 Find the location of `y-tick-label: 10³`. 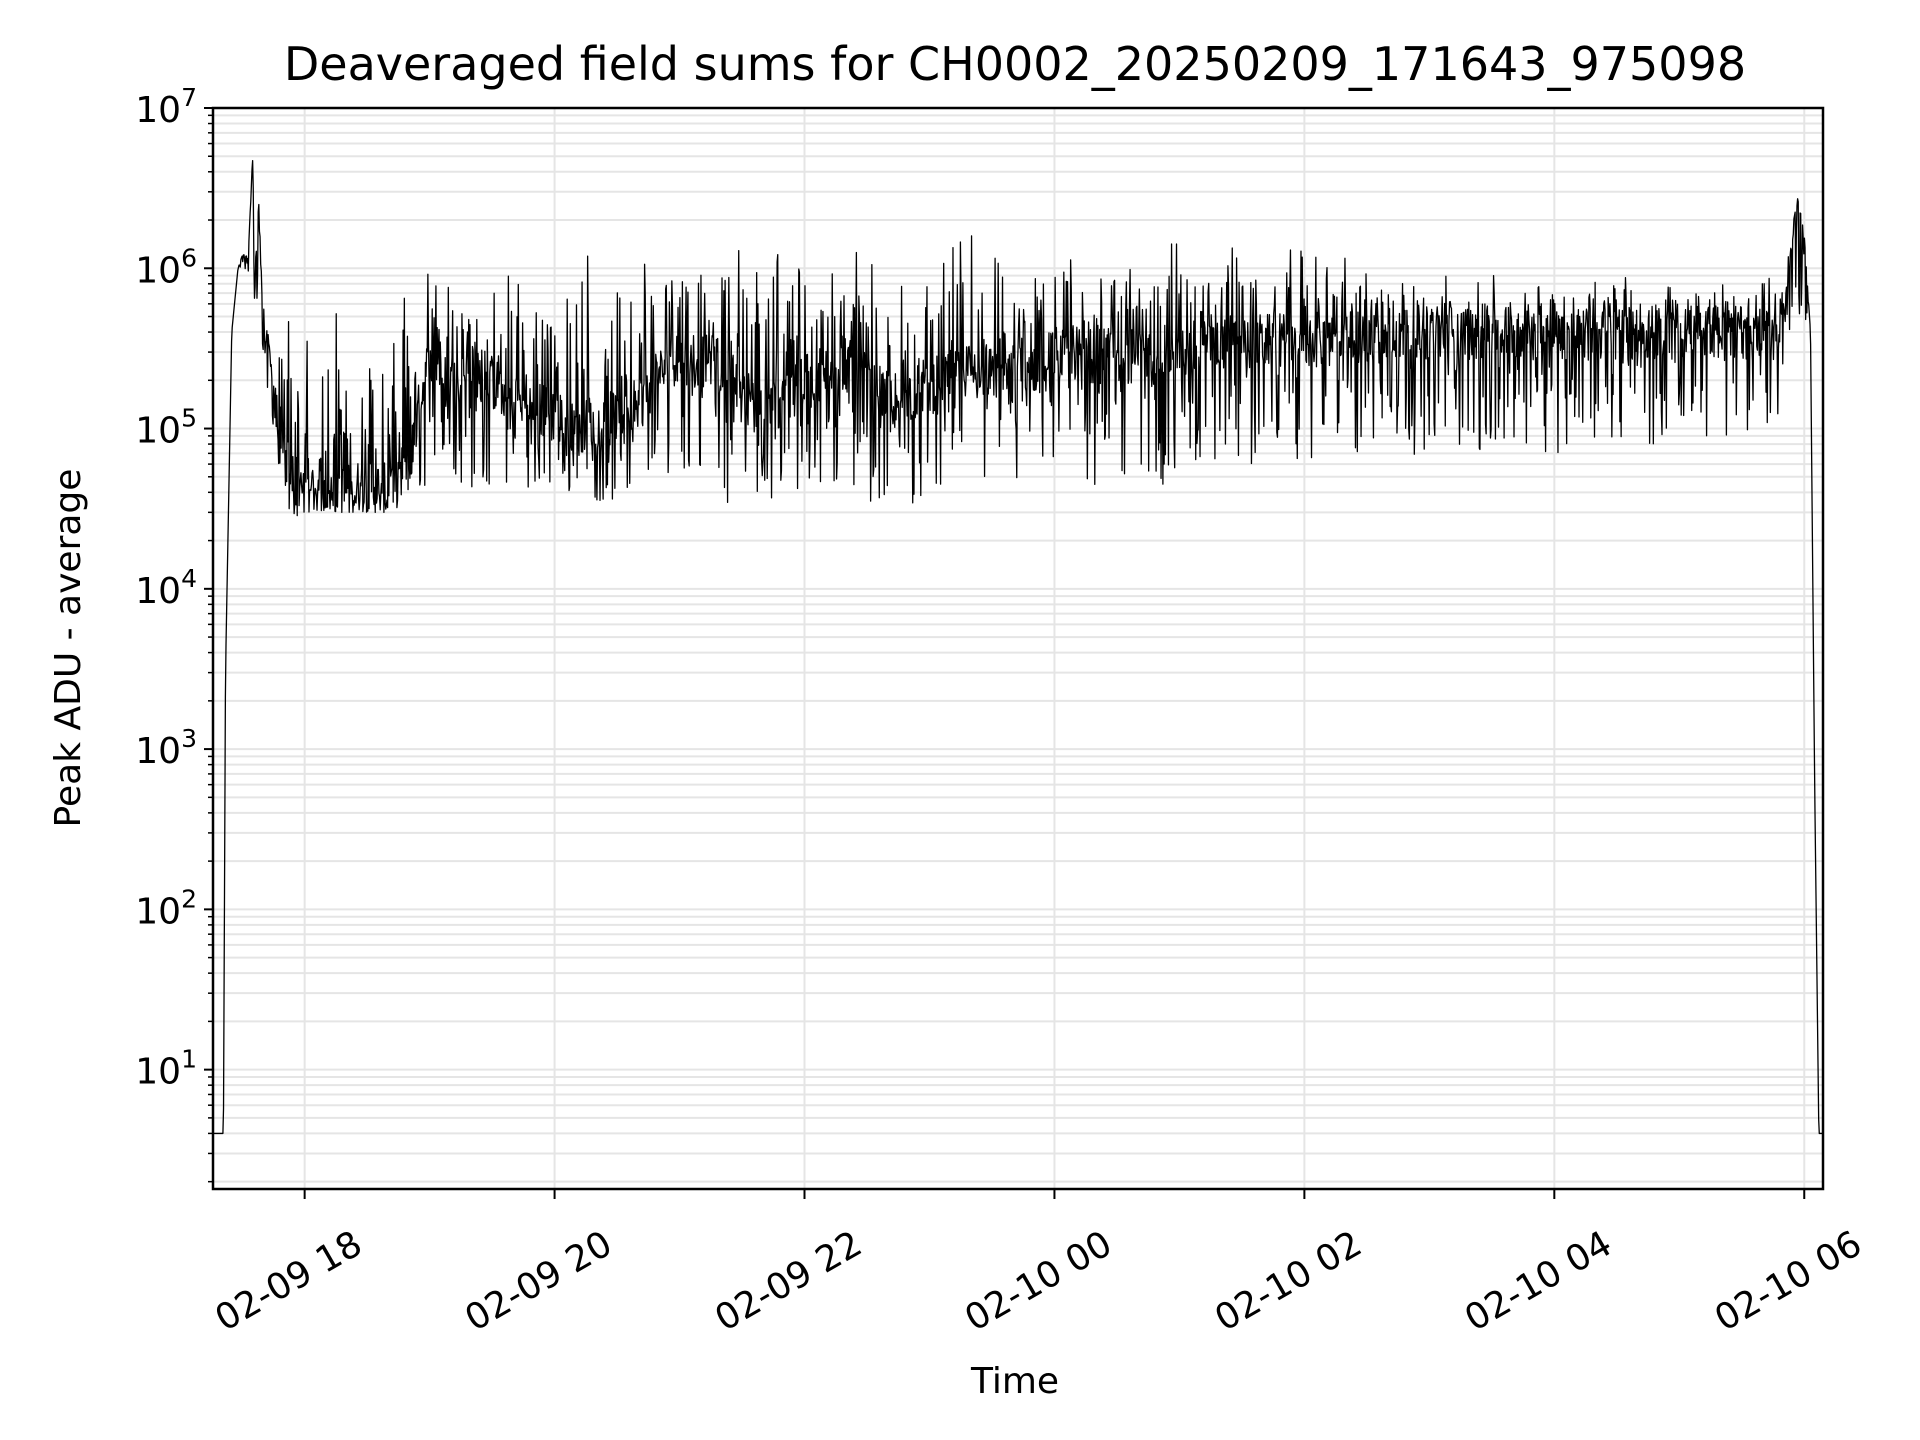

y-tick-label: 10³ is located at coordinates (166, 748).